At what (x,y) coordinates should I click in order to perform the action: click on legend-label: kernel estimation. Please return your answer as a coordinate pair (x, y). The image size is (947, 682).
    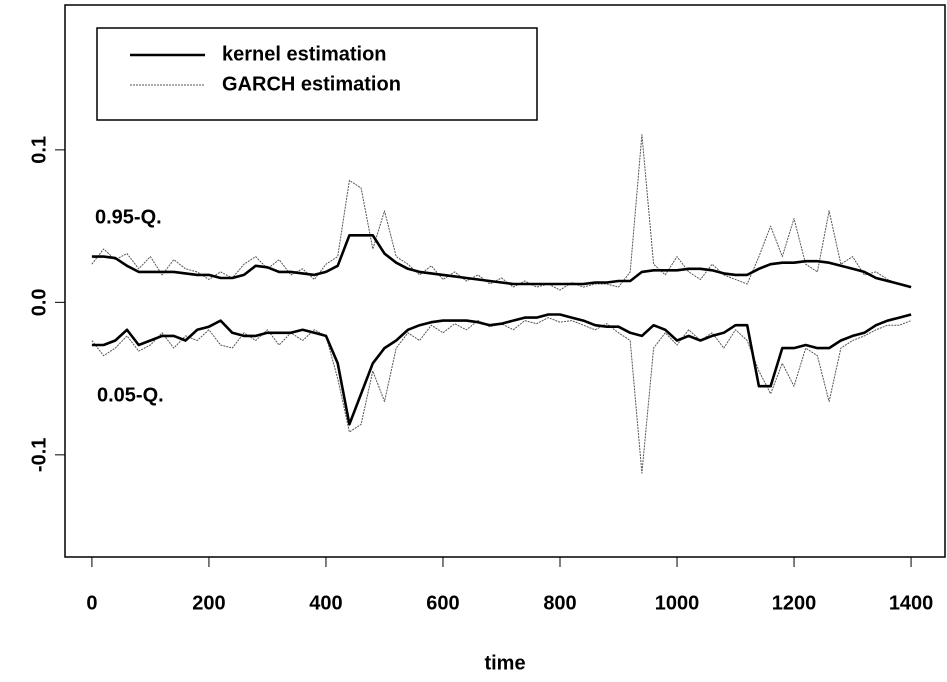
    Looking at the image, I should click on (304, 54).